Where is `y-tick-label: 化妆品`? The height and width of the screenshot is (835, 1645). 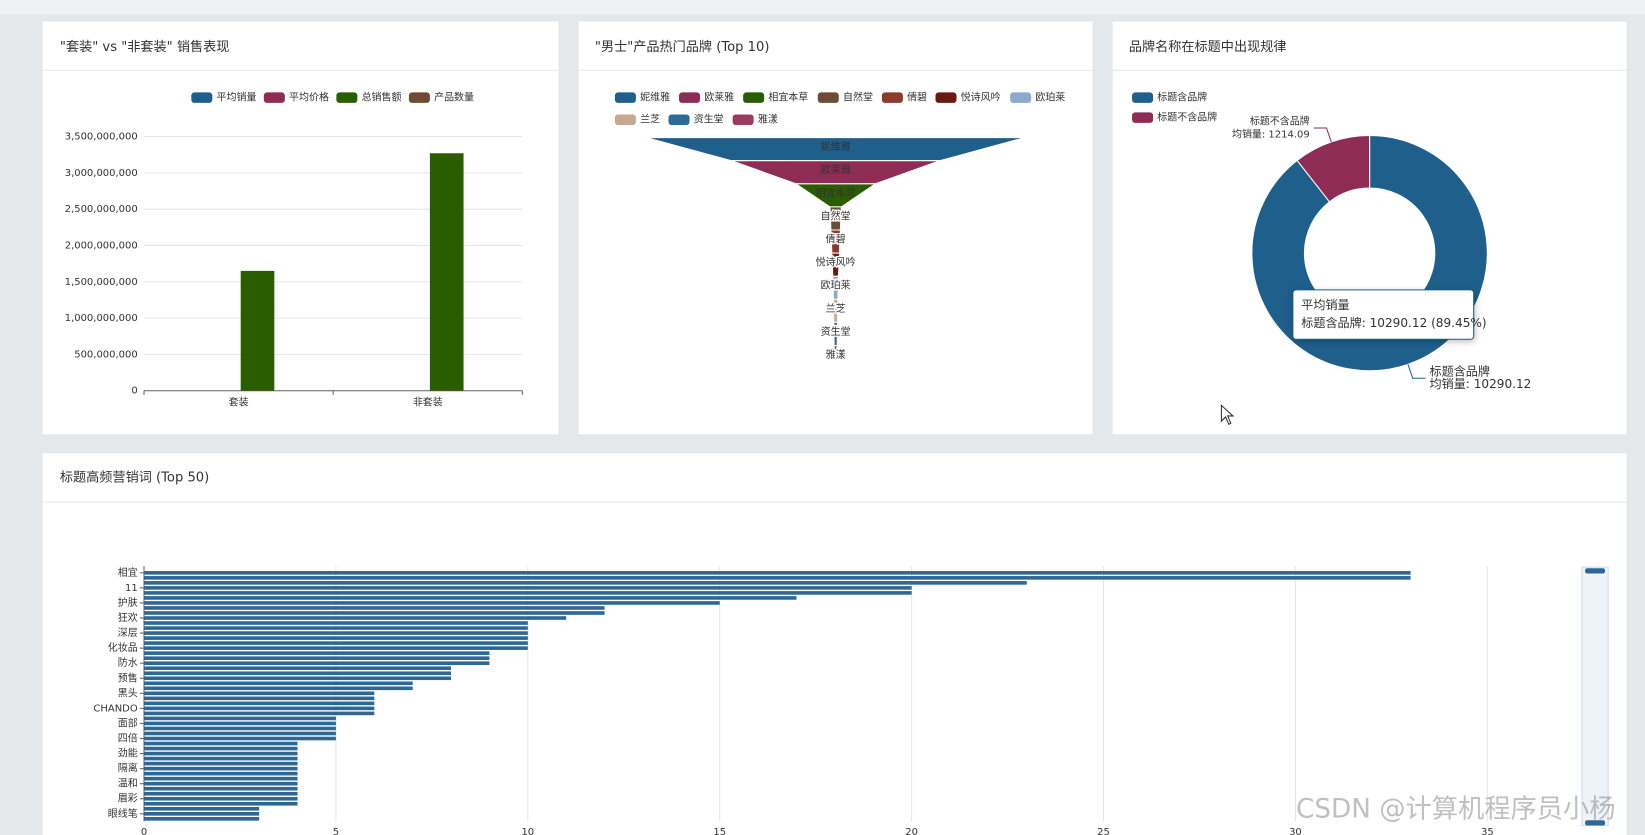 y-tick-label: 化妆品 is located at coordinates (123, 647).